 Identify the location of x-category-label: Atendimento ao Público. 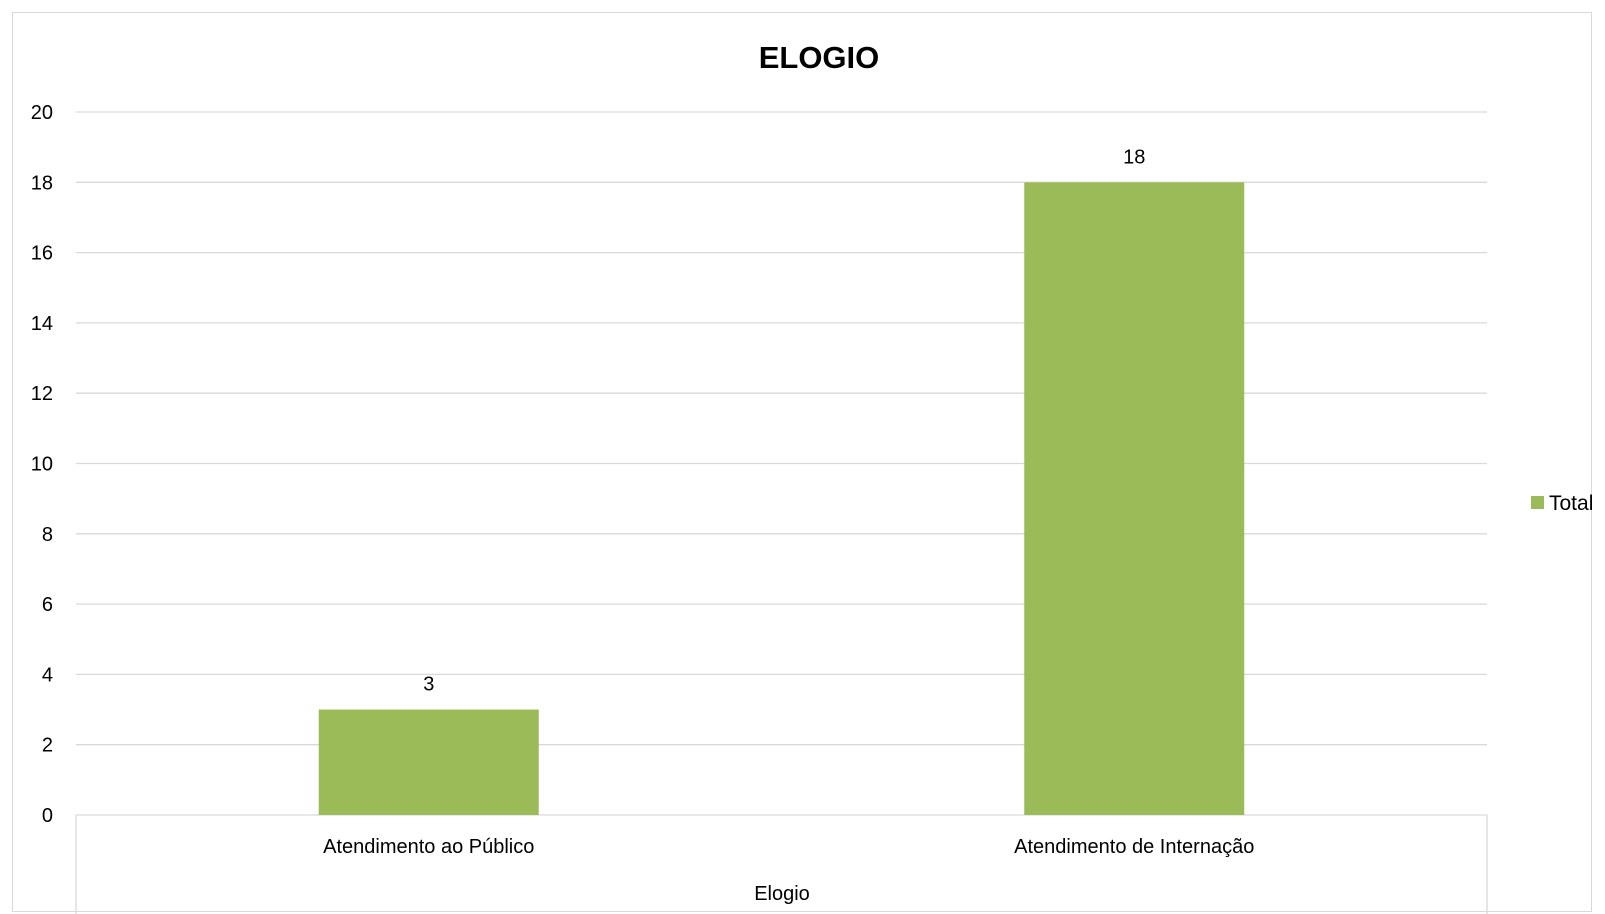
(428, 847).